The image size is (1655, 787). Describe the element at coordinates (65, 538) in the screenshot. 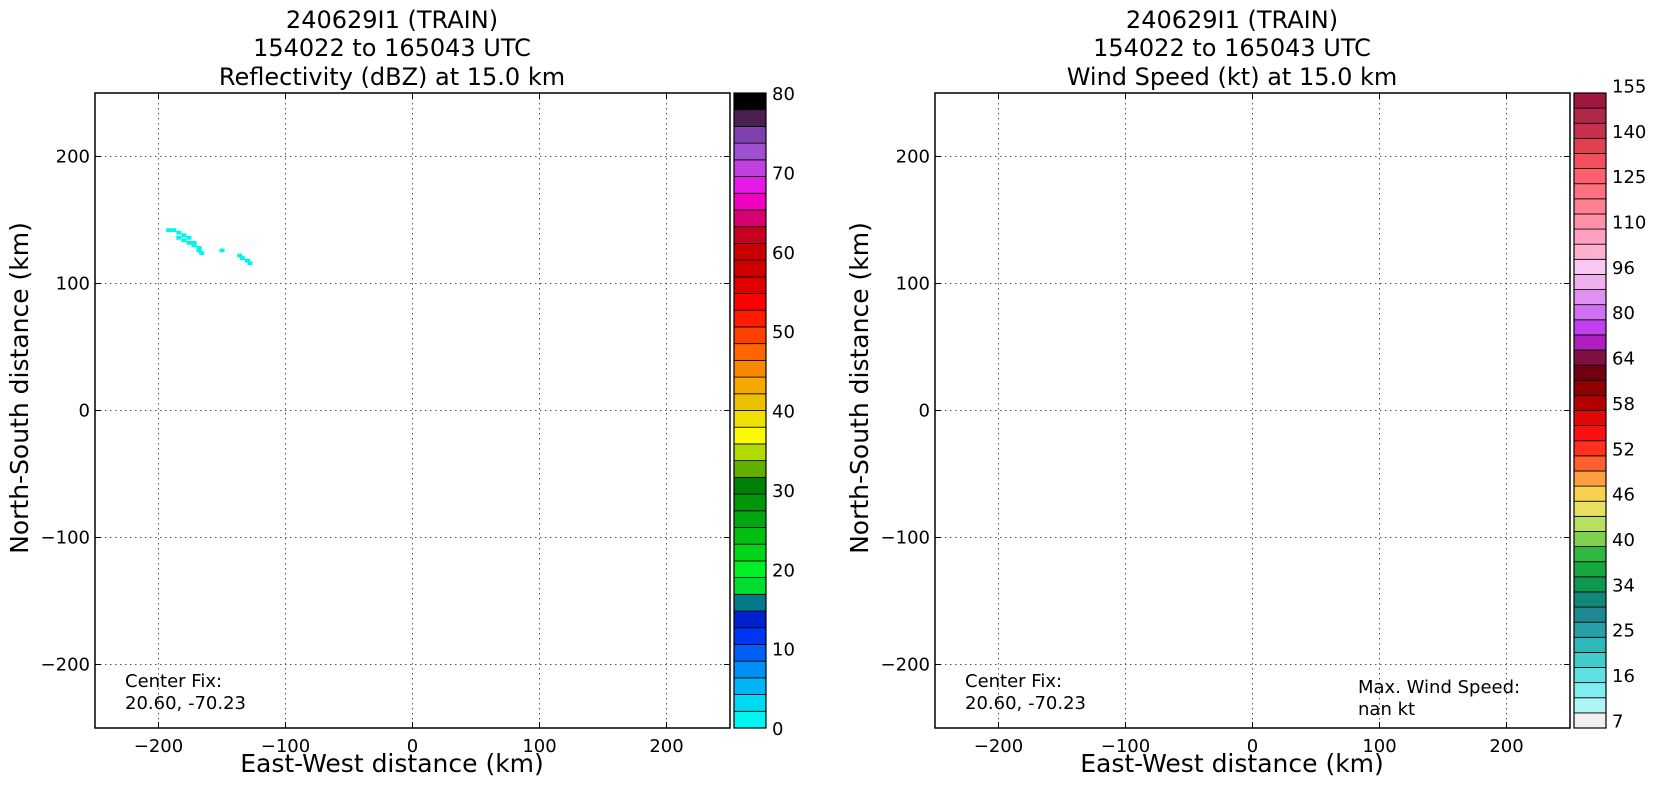

I see `y-tick-label: −100` at that location.